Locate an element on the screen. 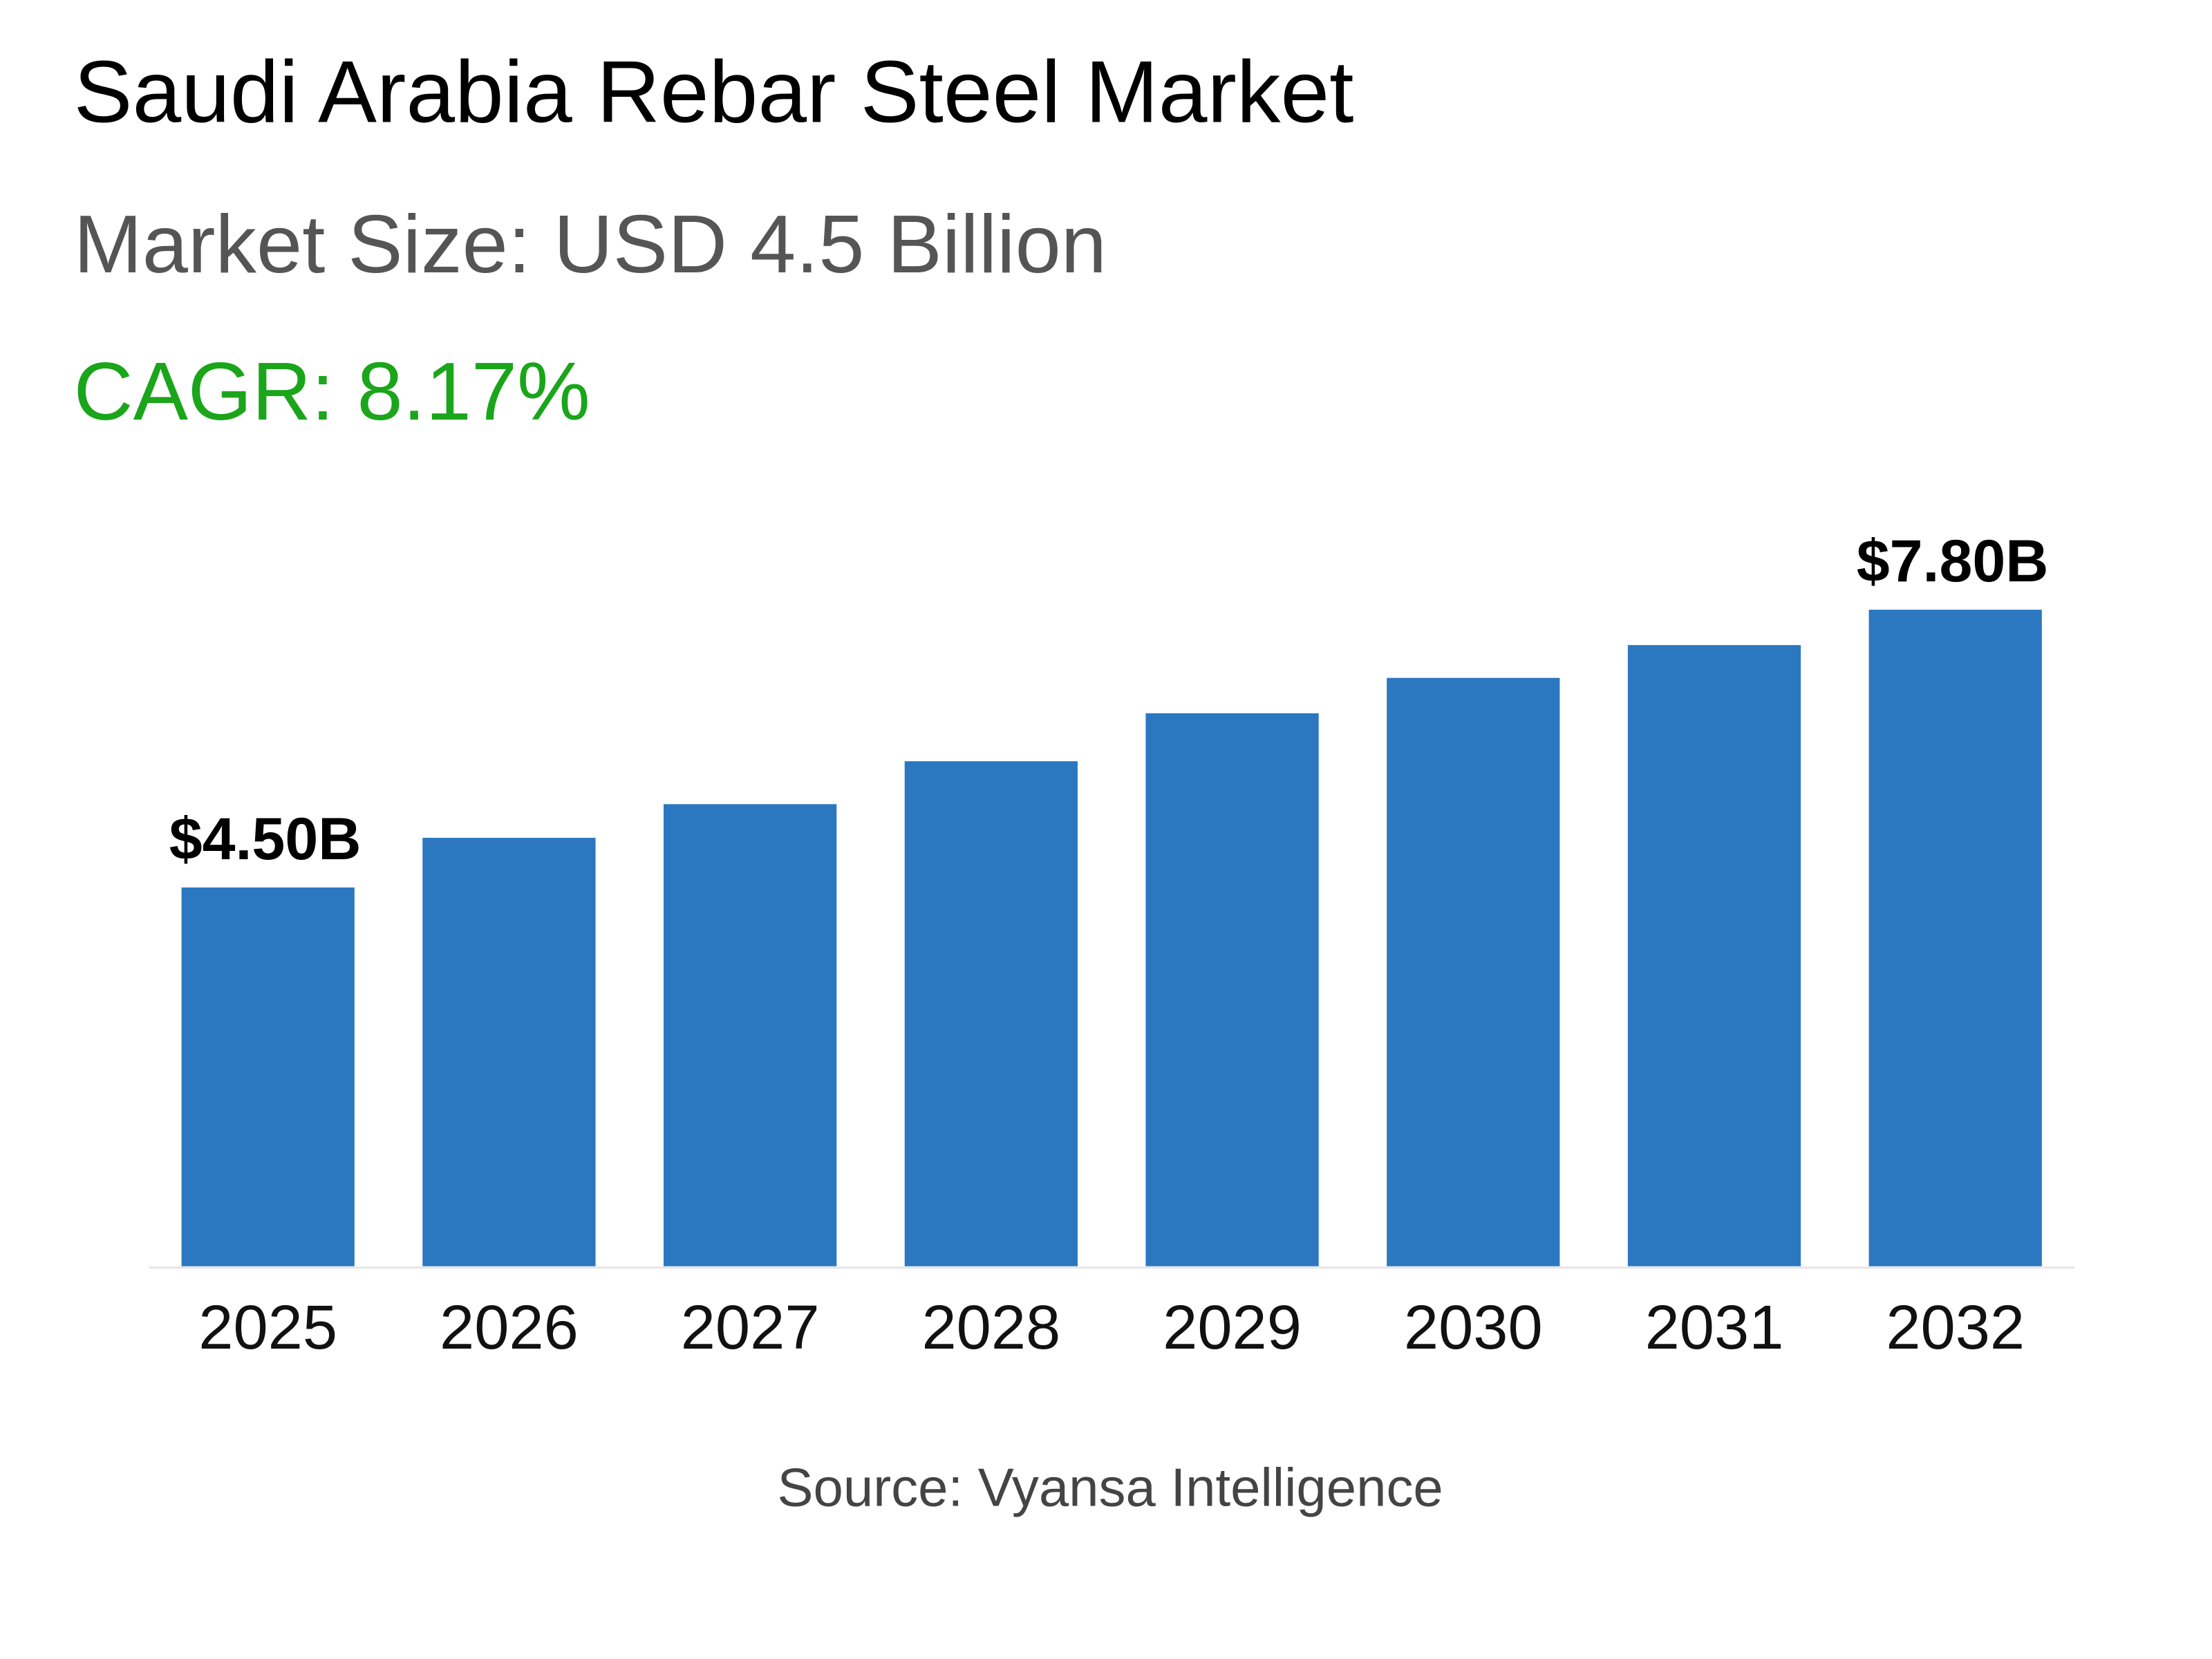  bar-2027 is located at coordinates (751, 1035).